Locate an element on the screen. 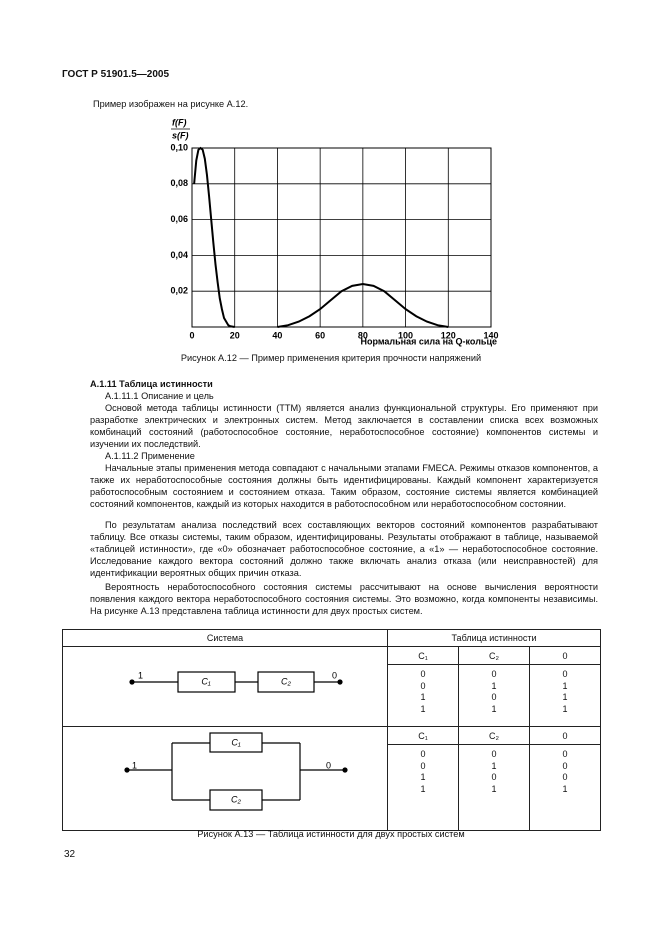 This screenshot has height=936, width=662. heading: А.1.11 Таблица истинности is located at coordinates (151, 384).